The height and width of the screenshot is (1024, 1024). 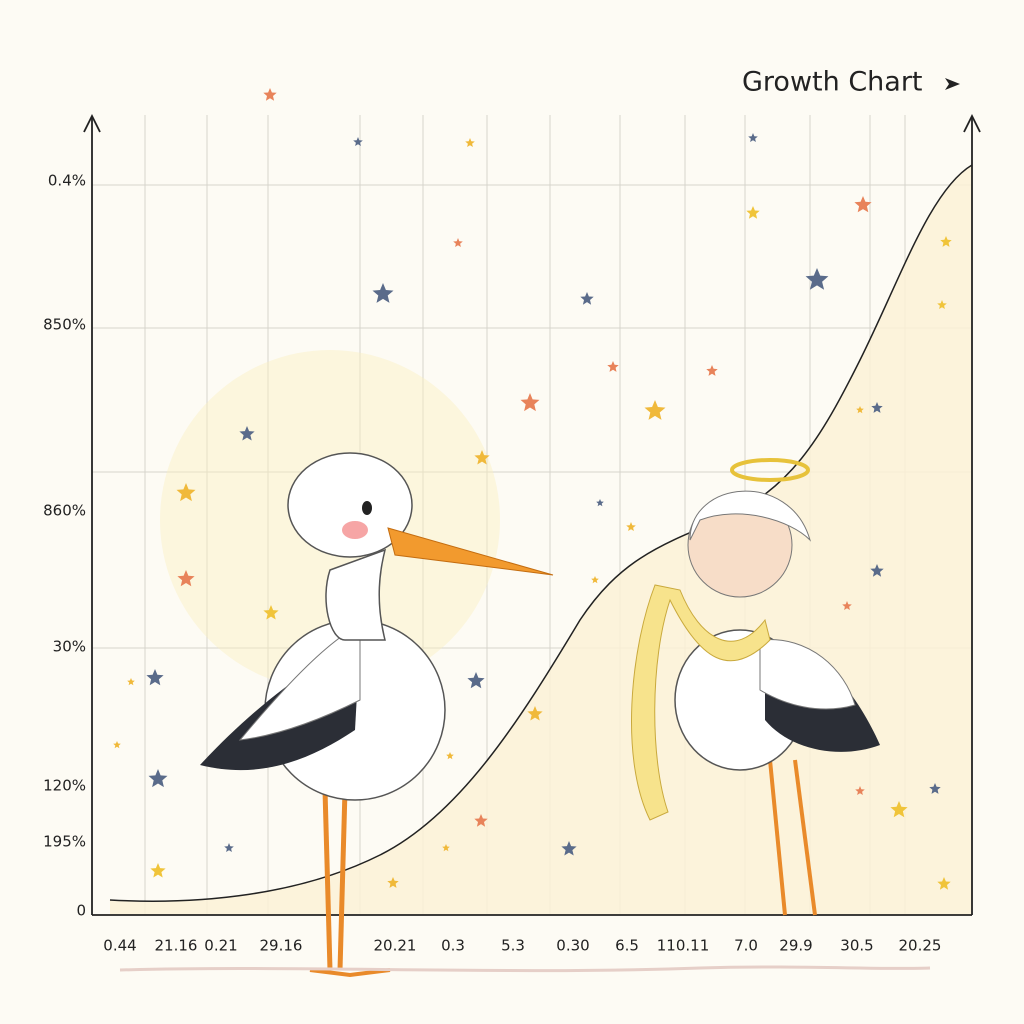 I want to click on x-axis-label: 20.21, so click(x=395, y=946).